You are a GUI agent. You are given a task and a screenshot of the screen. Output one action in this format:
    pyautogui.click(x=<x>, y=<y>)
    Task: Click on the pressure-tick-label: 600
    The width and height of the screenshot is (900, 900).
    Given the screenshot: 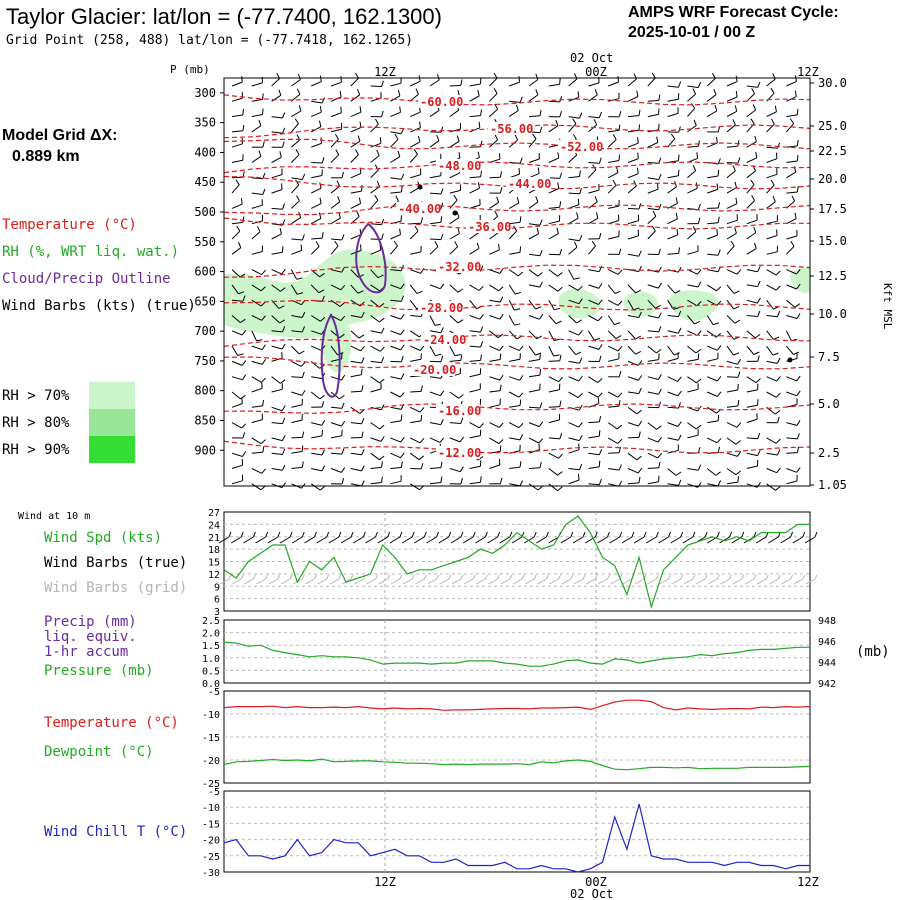 What is the action you would take?
    pyautogui.click(x=205, y=272)
    